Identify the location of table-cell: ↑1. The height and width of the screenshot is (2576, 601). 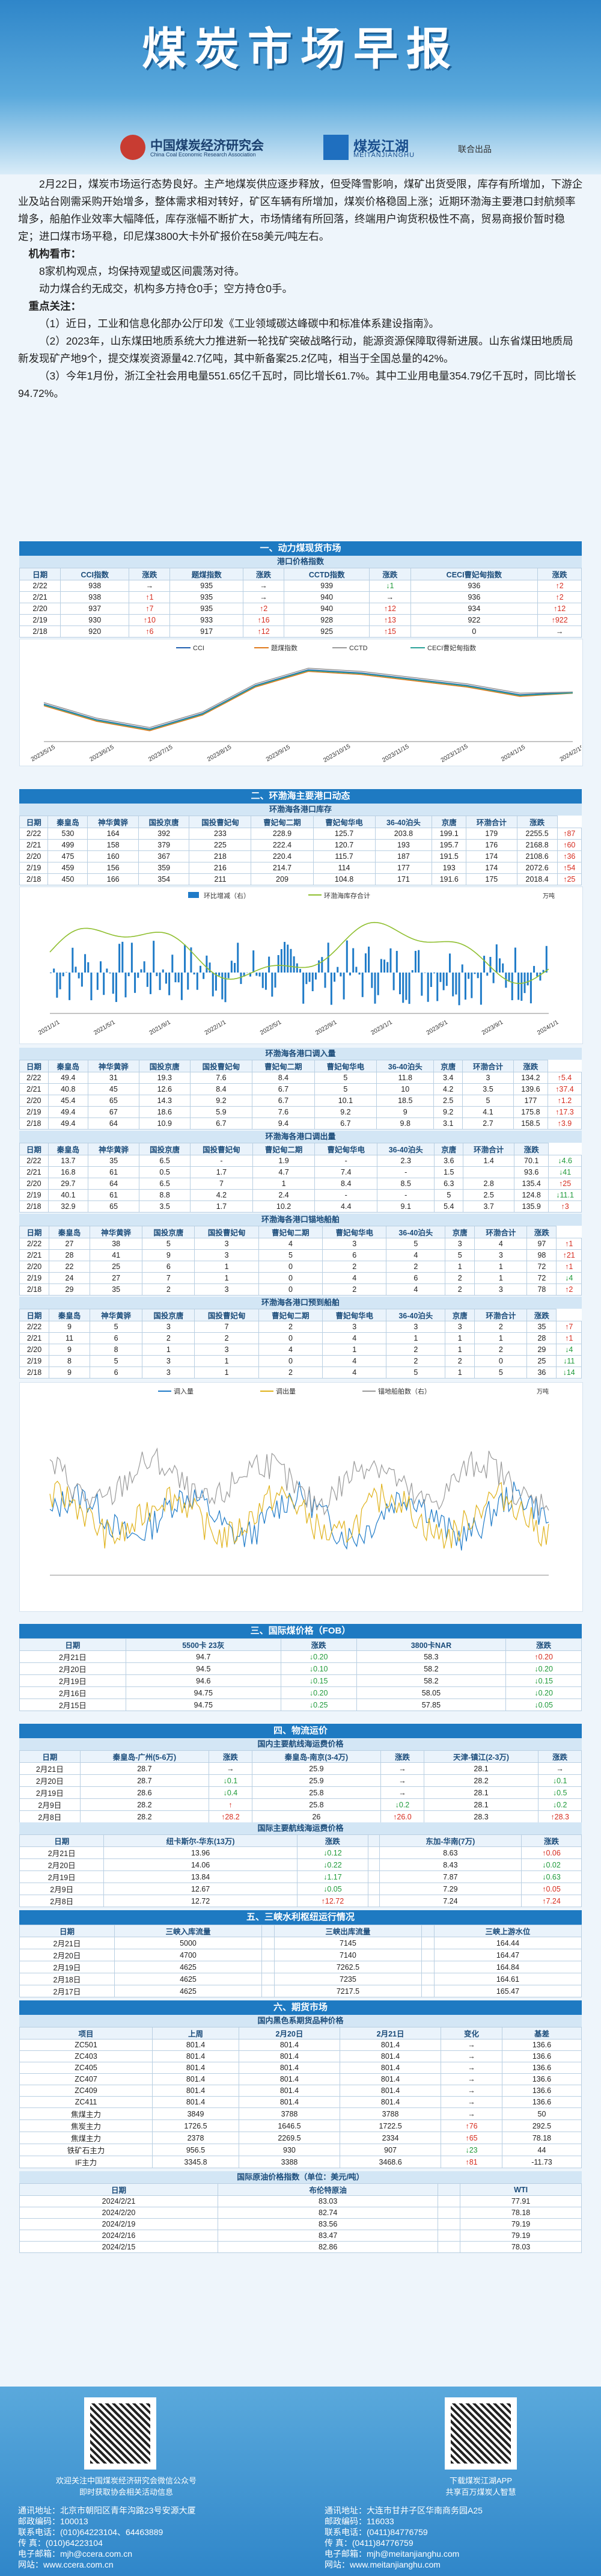
(569, 1244).